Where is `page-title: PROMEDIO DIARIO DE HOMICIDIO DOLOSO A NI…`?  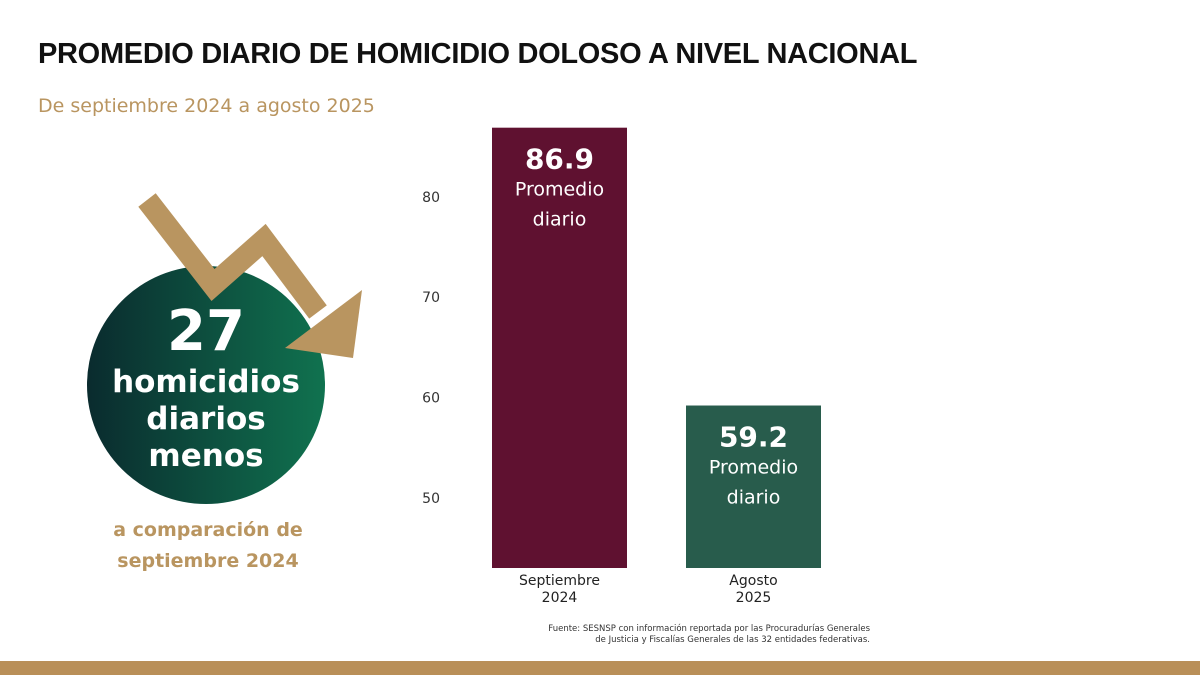
page-title: PROMEDIO DIARIO DE HOMICIDIO DOLOSO A NI… is located at coordinates (478, 54).